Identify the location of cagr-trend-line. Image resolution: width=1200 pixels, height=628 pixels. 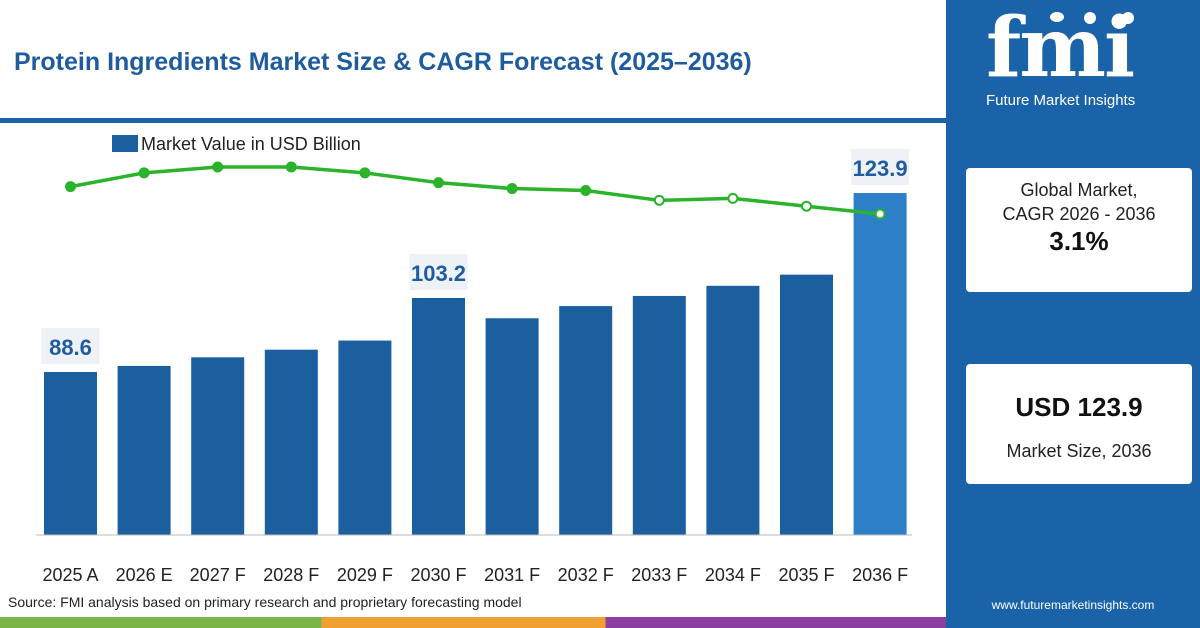
(475, 190).